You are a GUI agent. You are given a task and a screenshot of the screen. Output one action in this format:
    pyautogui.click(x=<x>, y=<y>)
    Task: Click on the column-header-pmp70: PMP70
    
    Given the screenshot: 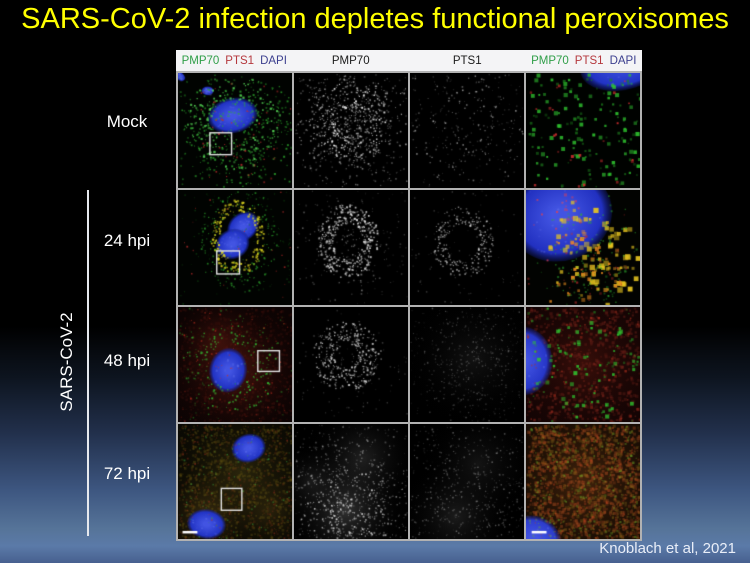 What is the action you would take?
    pyautogui.click(x=351, y=61)
    